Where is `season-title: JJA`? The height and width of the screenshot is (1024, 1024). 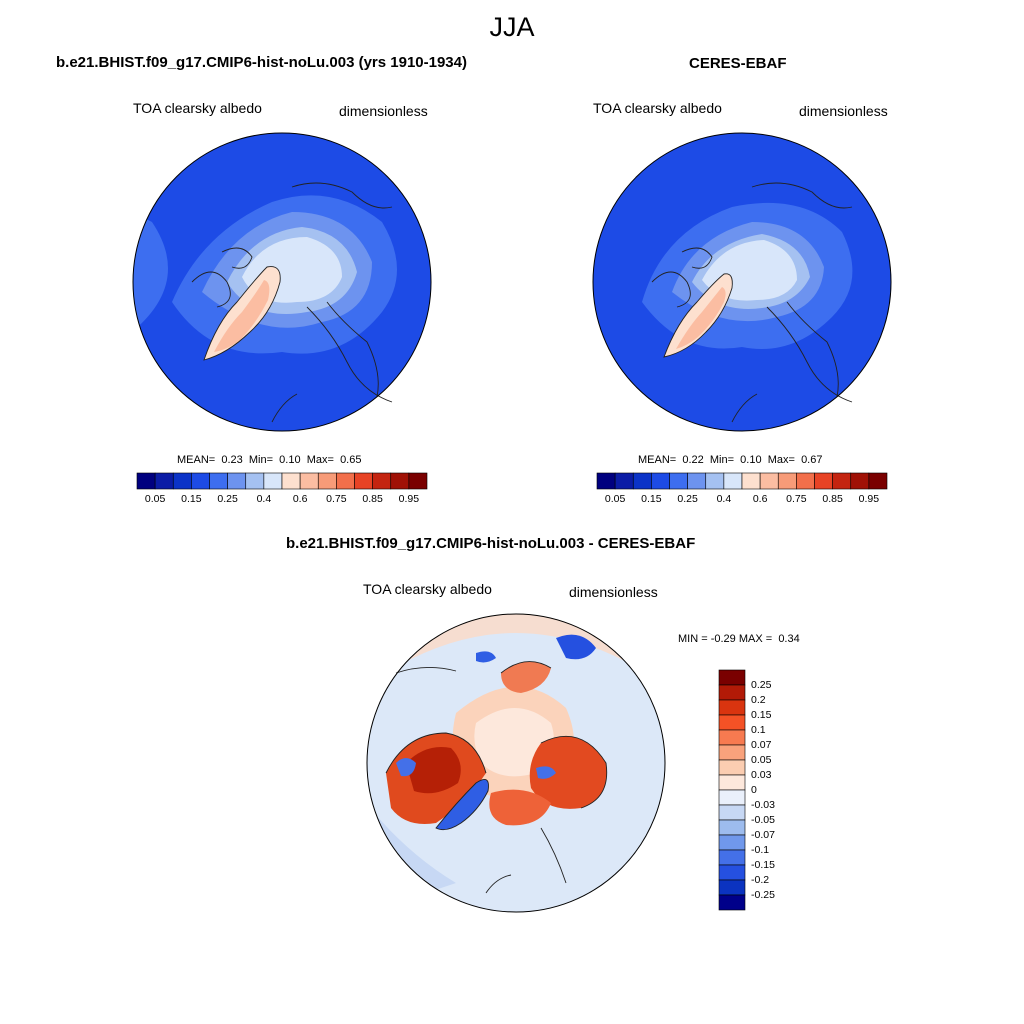
season-title: JJA is located at coordinates (512, 27).